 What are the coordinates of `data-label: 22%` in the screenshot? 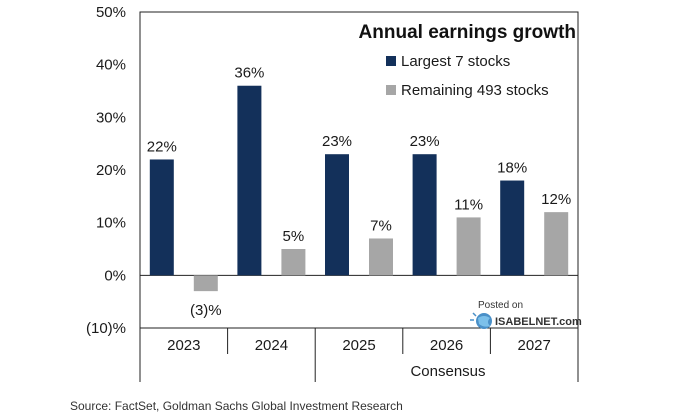 It's located at (162, 146).